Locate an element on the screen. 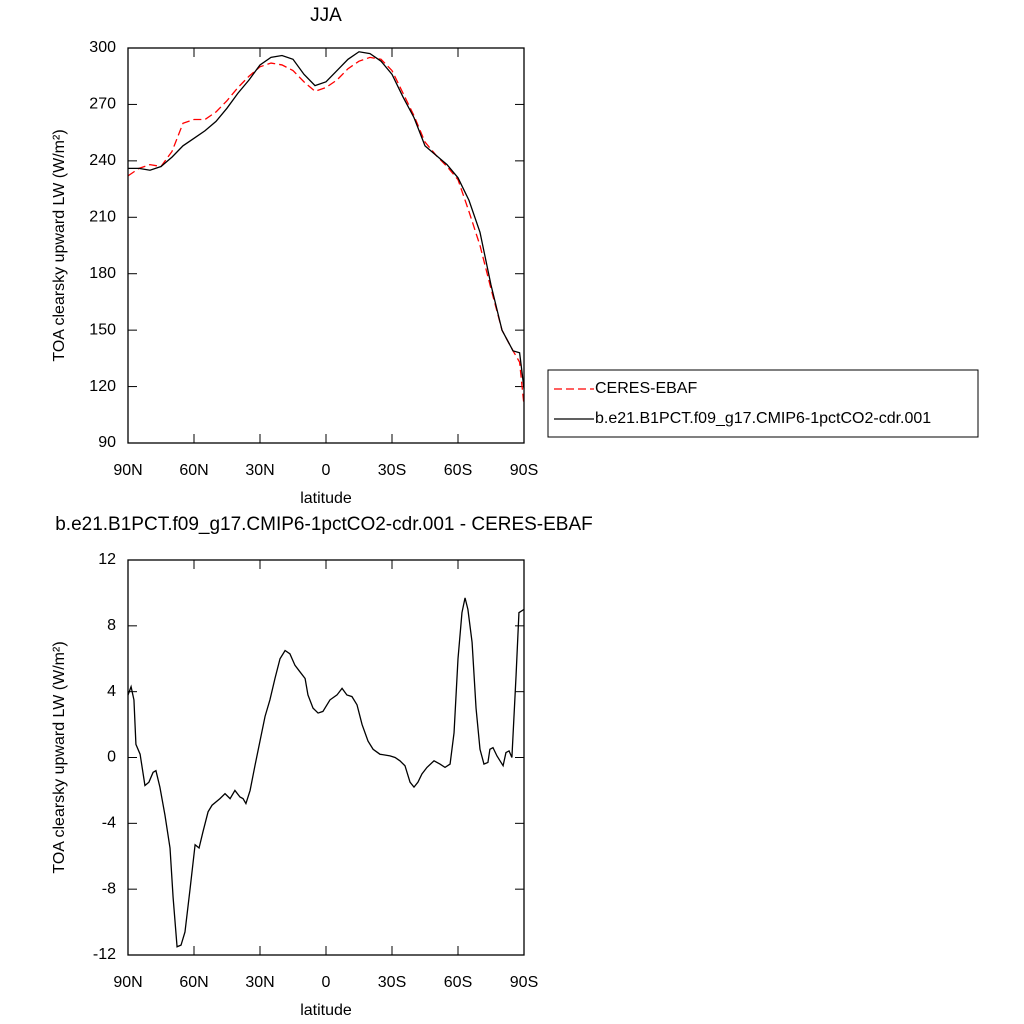 The image size is (1024, 1024). y-tick-label: 270 is located at coordinates (102, 104).